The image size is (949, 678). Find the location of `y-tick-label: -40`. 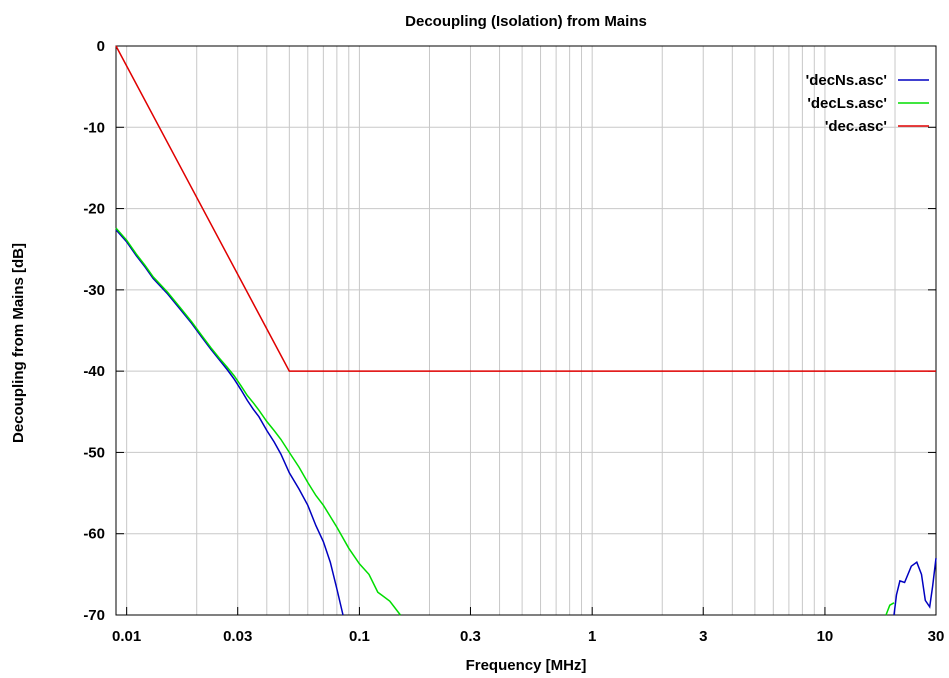

y-tick-label: -40 is located at coordinates (94, 371).